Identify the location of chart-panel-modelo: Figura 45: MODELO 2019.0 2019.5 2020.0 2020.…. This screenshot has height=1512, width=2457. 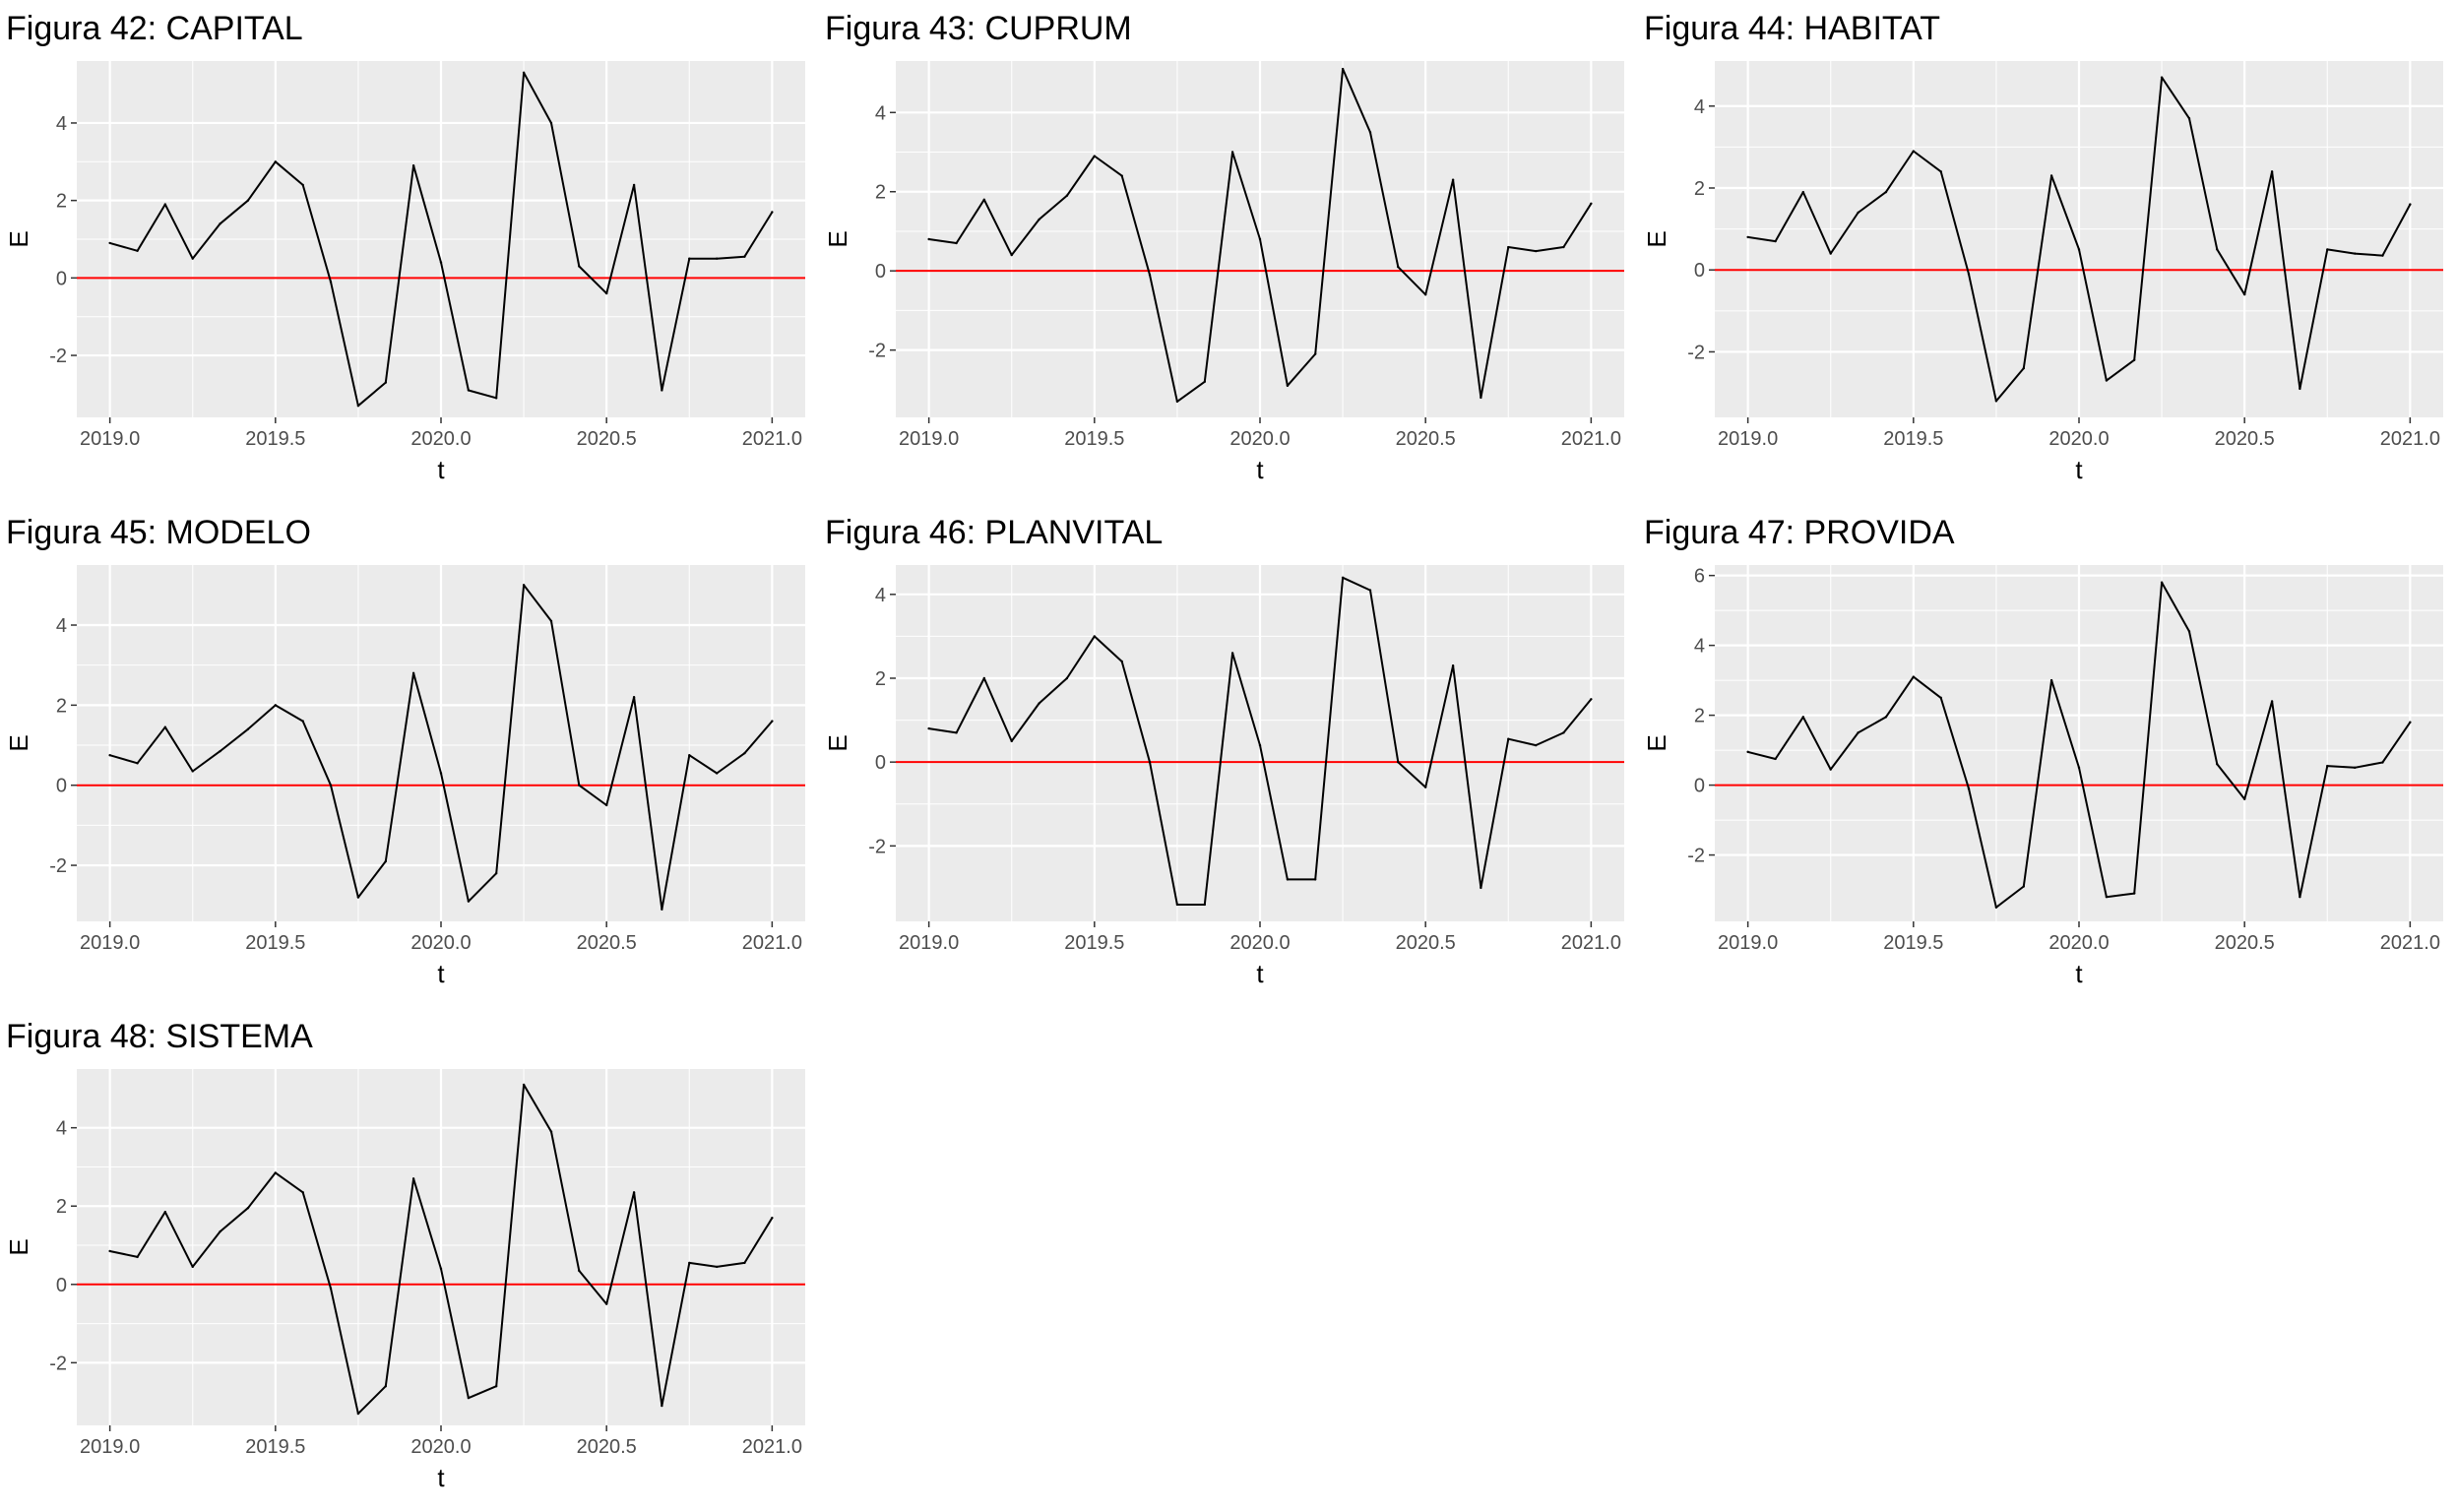
(409, 756).